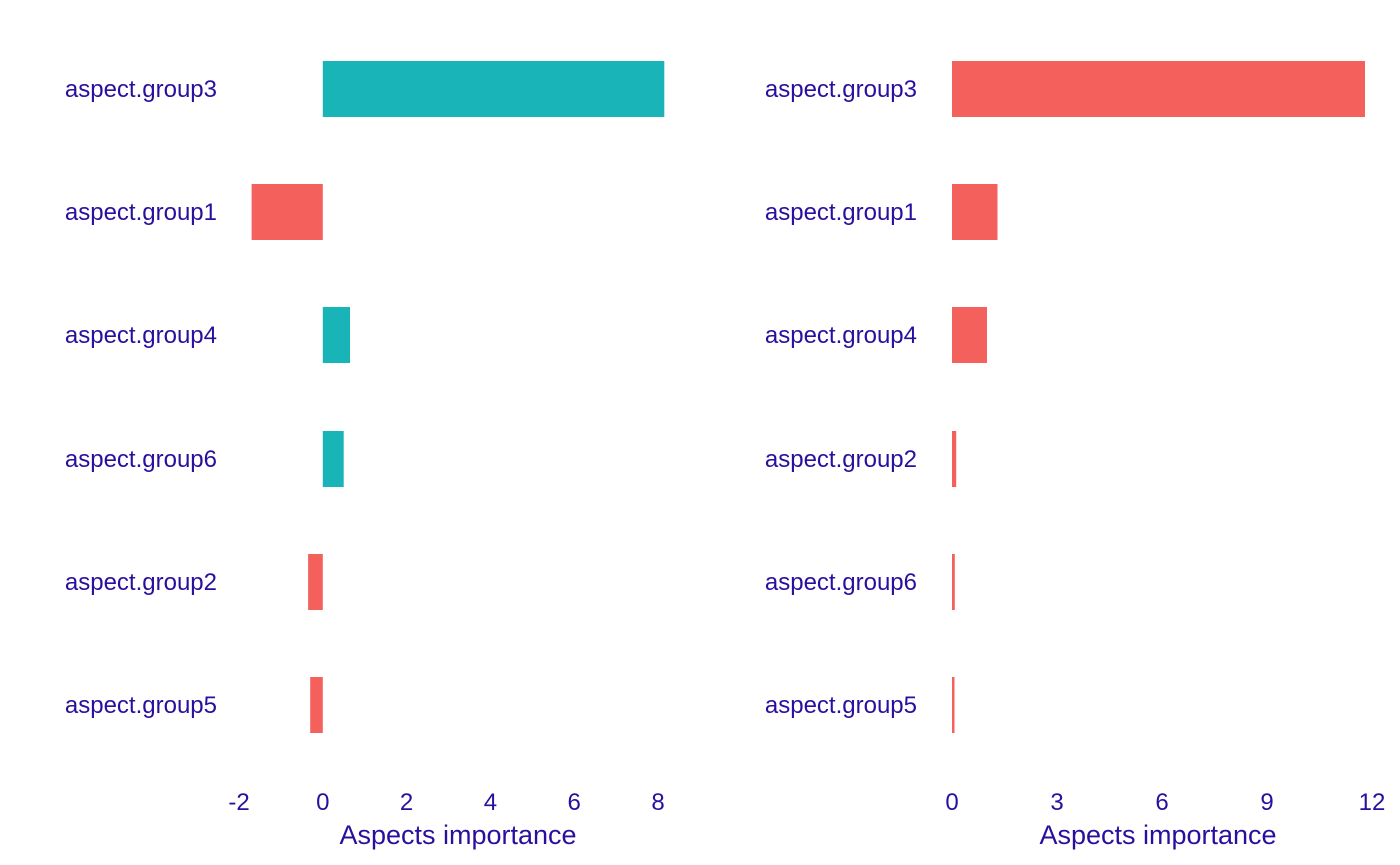 The height and width of the screenshot is (865, 1400). What do you see at coordinates (1372, 802) in the screenshot?
I see `x-tick-label: 12` at bounding box center [1372, 802].